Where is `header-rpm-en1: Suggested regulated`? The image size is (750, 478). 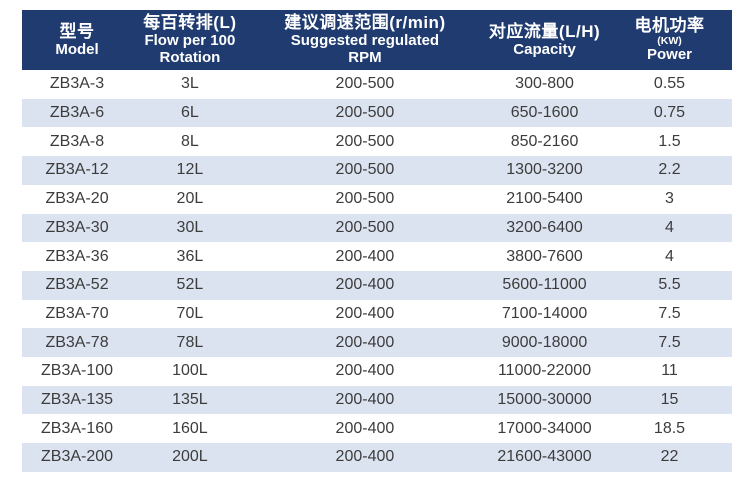
header-rpm-en1: Suggested regulated is located at coordinates (365, 41).